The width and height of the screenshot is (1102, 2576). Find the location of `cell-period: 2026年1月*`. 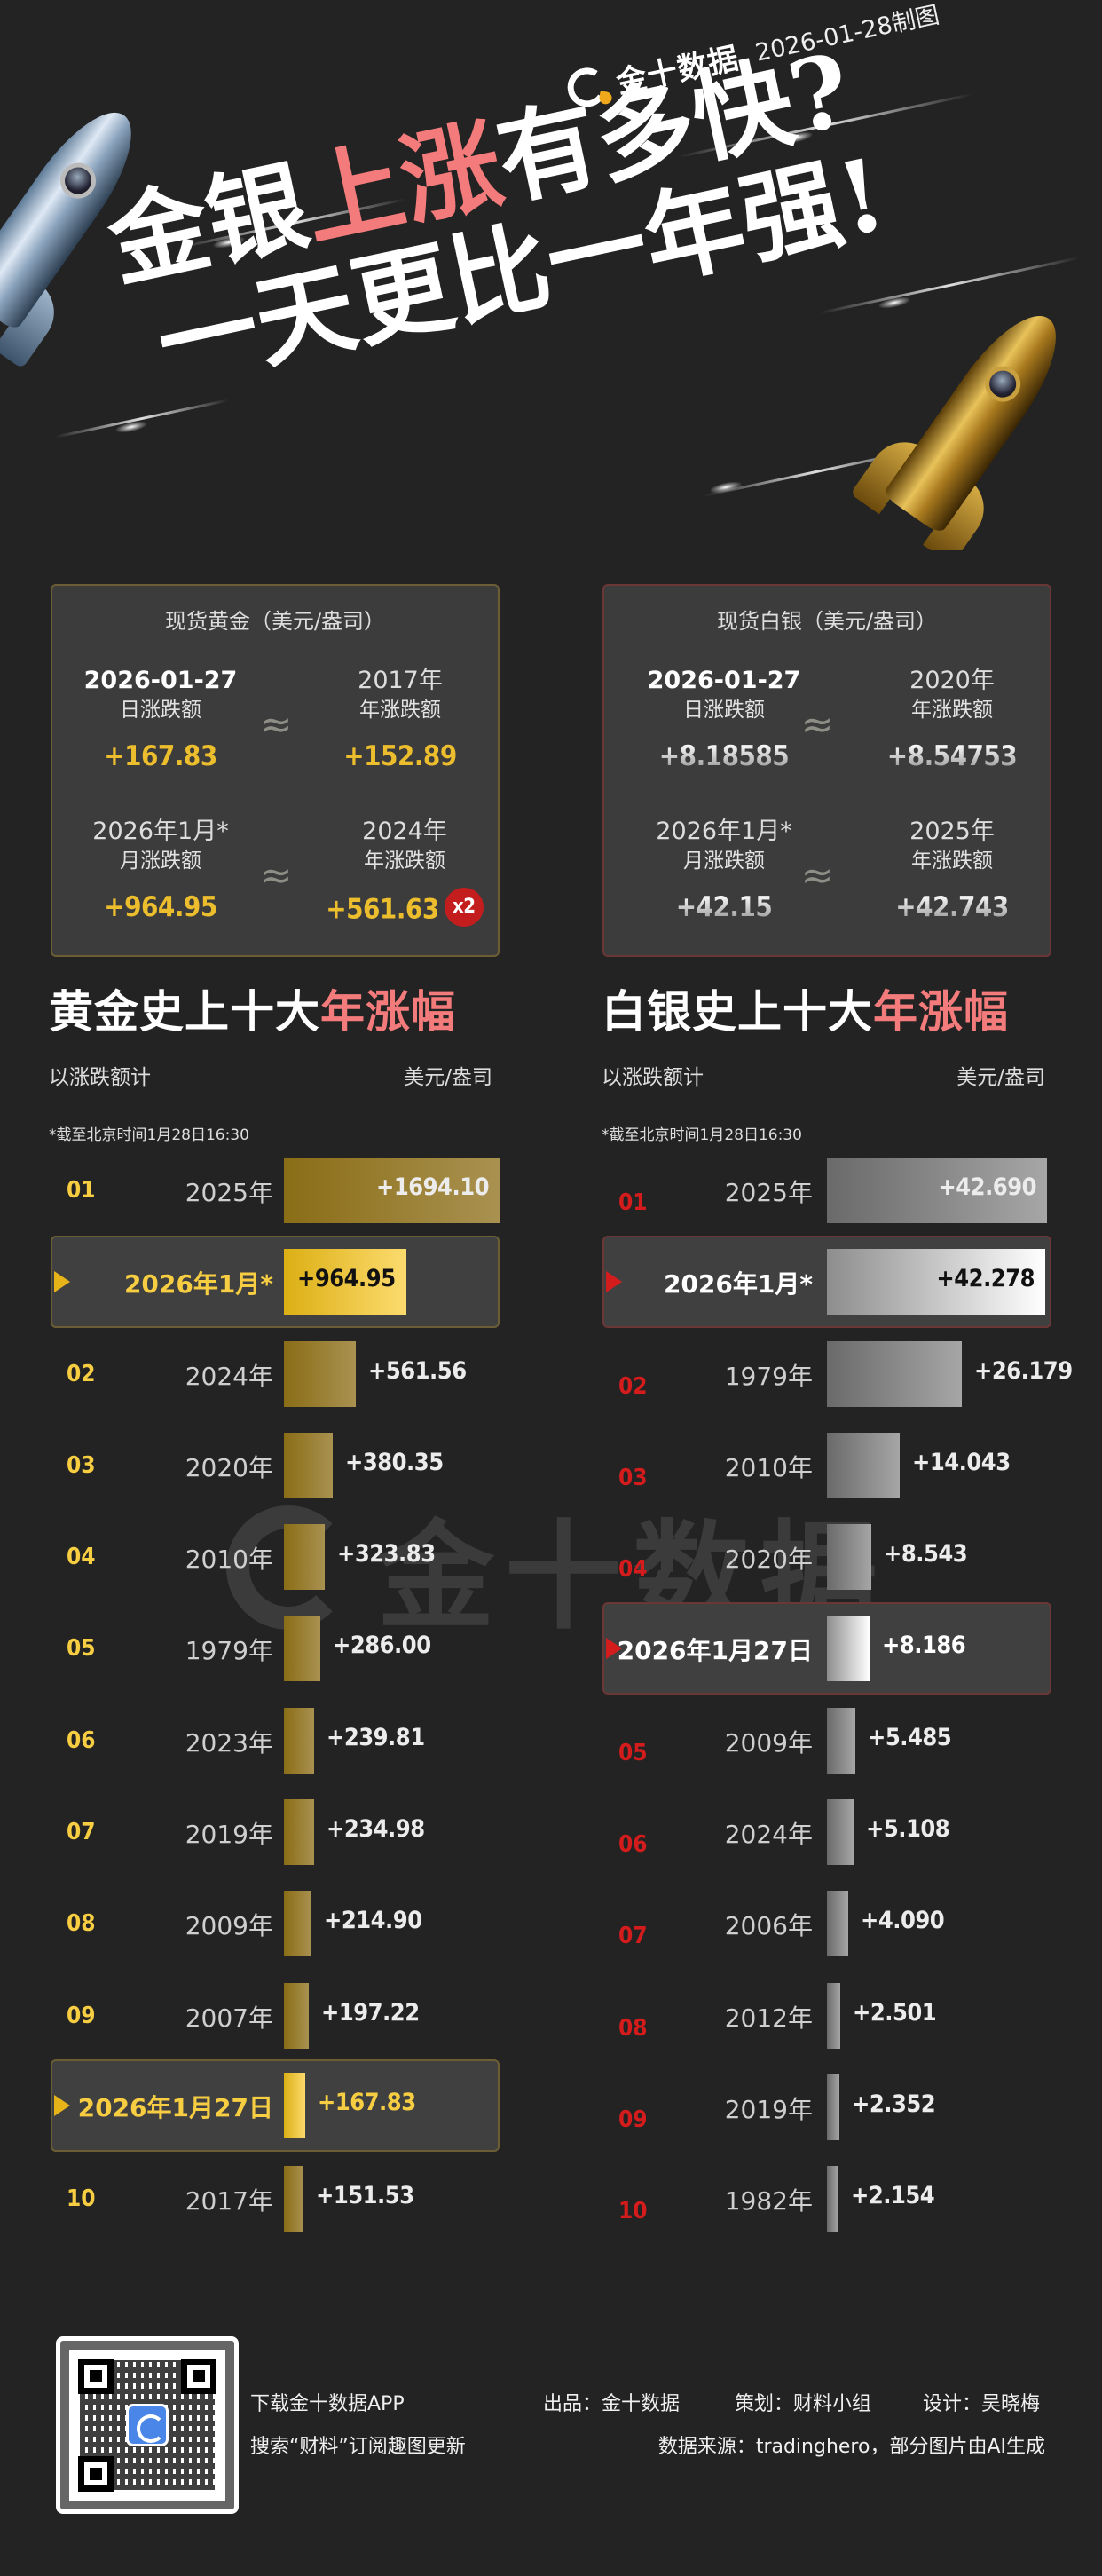

cell-period: 2026年1月* is located at coordinates (724, 831).